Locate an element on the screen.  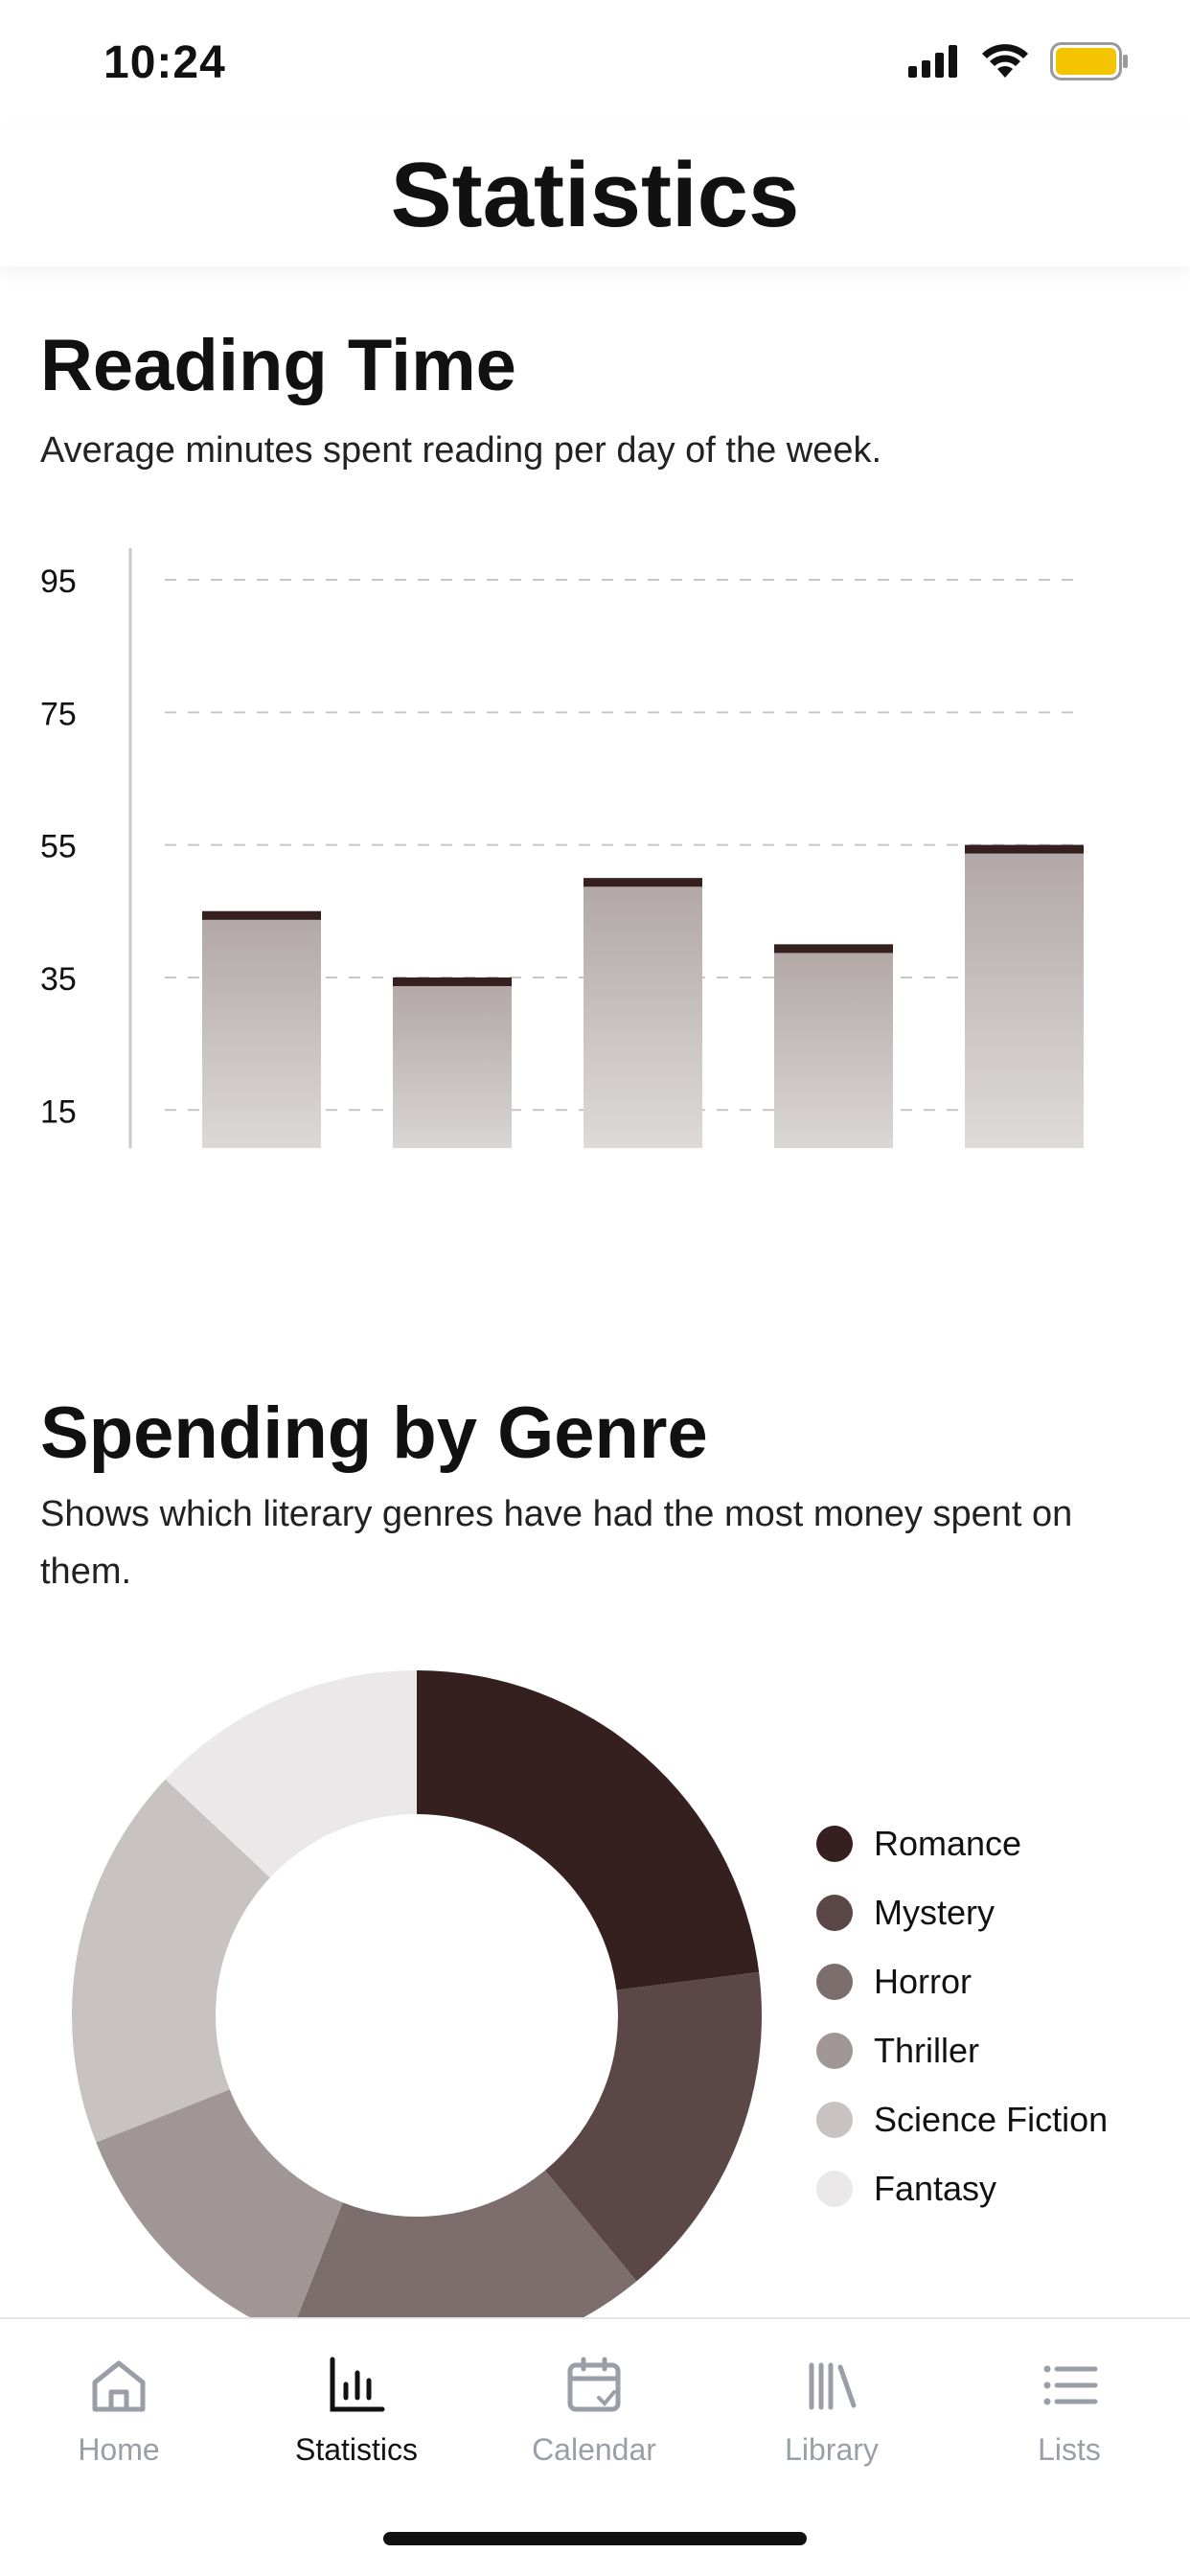
tab-statistics-label: Statistics is located at coordinates (357, 2449).